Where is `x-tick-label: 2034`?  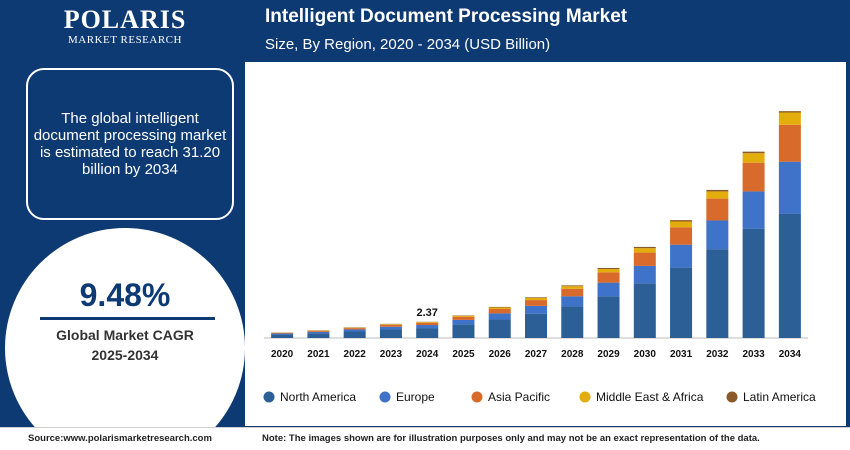
x-tick-label: 2034 is located at coordinates (790, 354).